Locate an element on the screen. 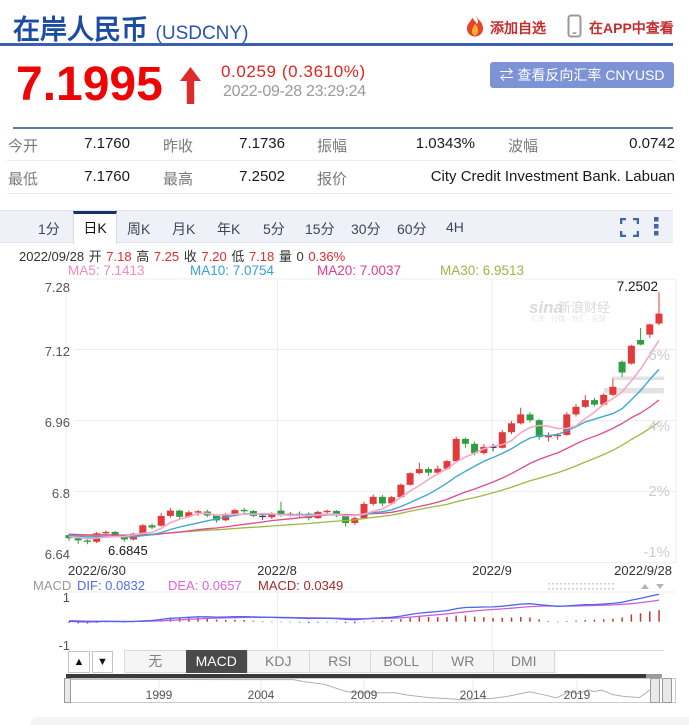  svg-text: 7.28 is located at coordinates (57, 287).